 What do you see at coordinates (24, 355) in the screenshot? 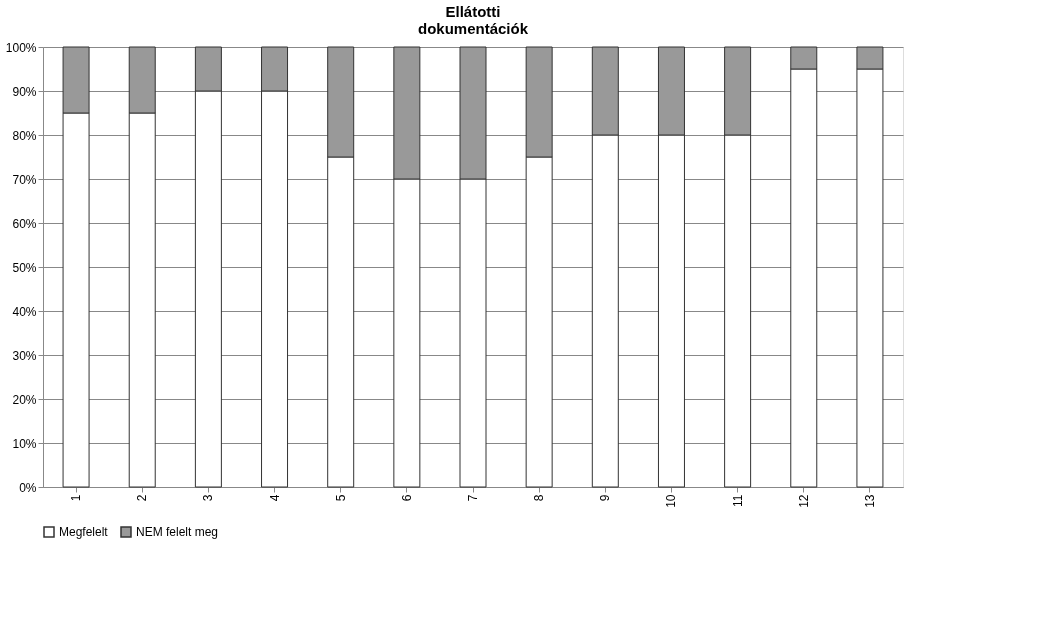
I see `y-tick-label: 30%` at bounding box center [24, 355].